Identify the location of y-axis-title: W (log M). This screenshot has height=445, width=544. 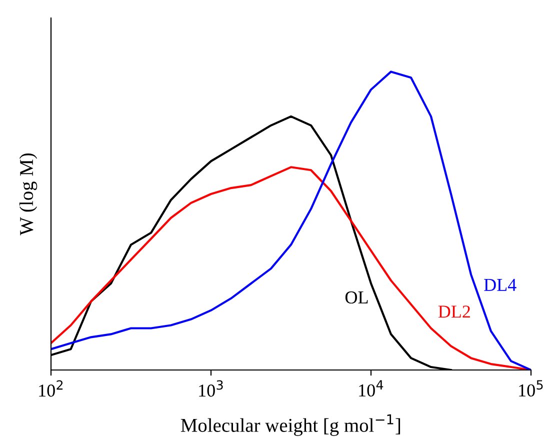
(28, 194).